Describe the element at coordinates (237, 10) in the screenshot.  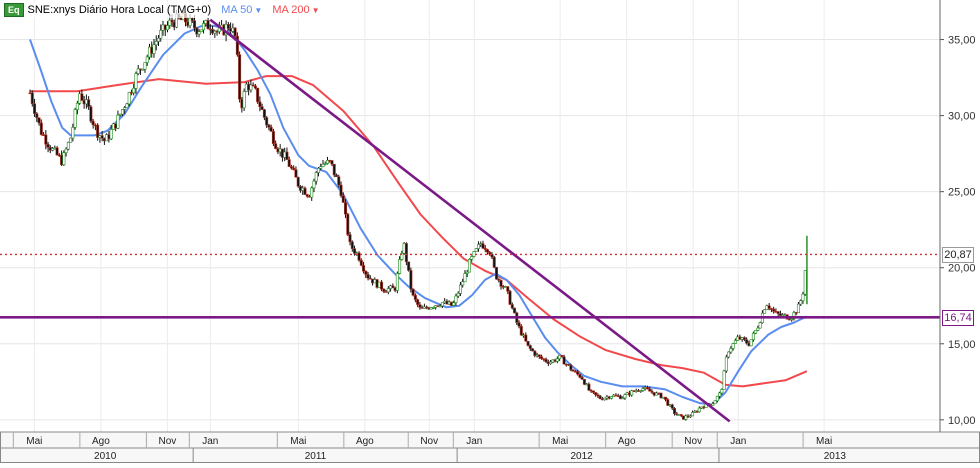
I see `legend-ma50-label: MA 50` at that location.